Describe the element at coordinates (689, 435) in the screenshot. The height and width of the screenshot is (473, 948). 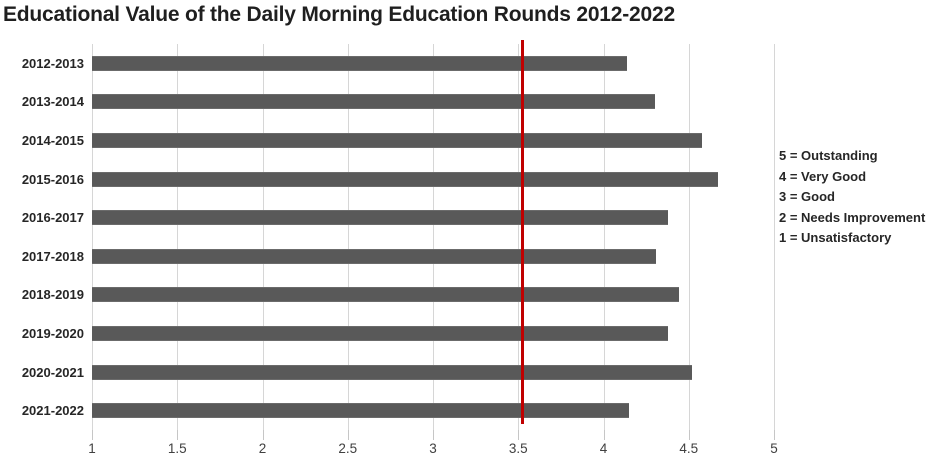
I see `axis-tick-4.5` at that location.